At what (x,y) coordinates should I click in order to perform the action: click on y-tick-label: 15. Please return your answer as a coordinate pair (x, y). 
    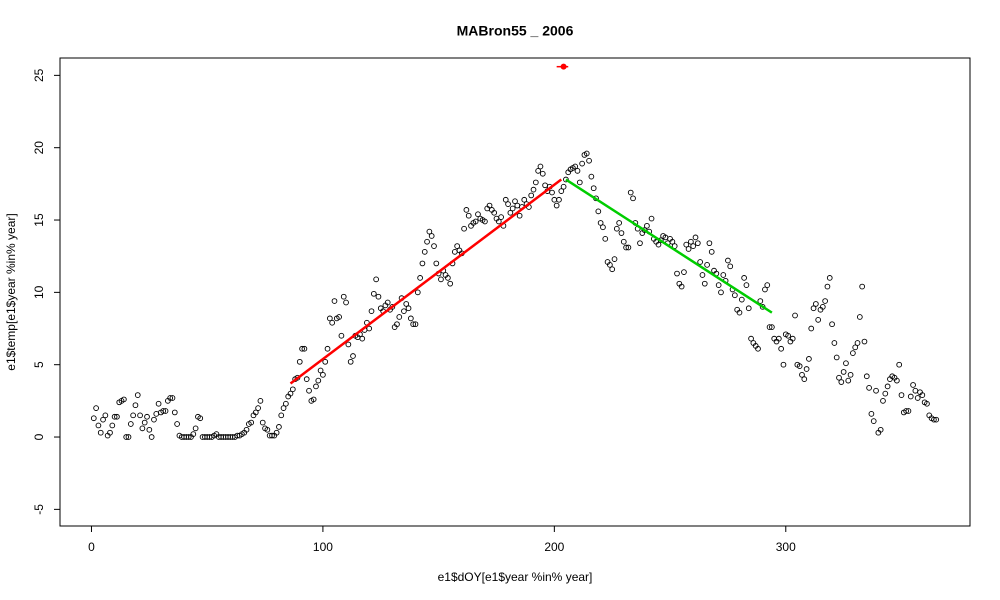
    Looking at the image, I should click on (39, 220).